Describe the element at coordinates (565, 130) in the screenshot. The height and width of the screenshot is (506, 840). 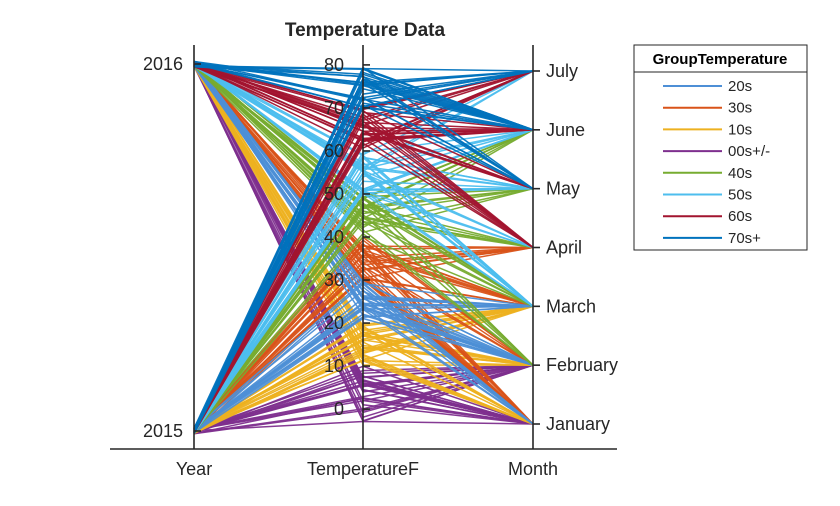
I see `month-tick-label: June` at that location.